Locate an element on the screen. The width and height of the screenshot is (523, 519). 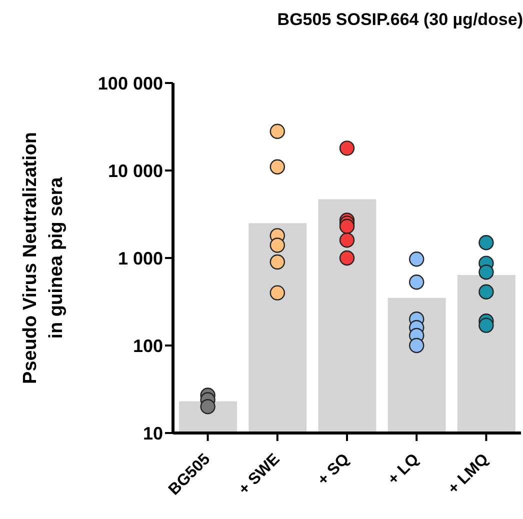
x-tick-label: + LQ is located at coordinates (403, 469).